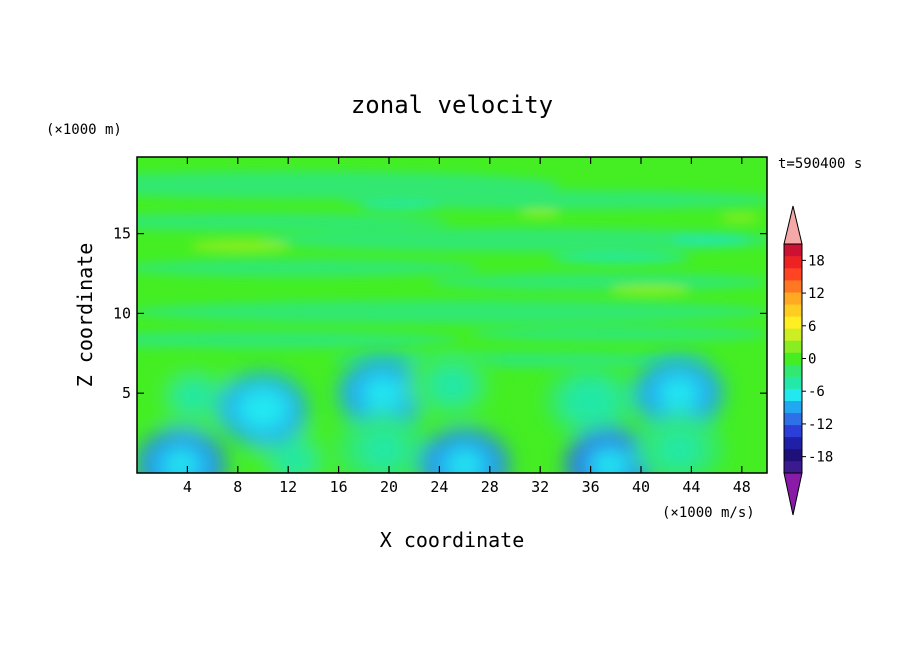 This screenshot has height=654, width=904. I want to click on value-unit-label: (×1000 m/s), so click(708, 513).